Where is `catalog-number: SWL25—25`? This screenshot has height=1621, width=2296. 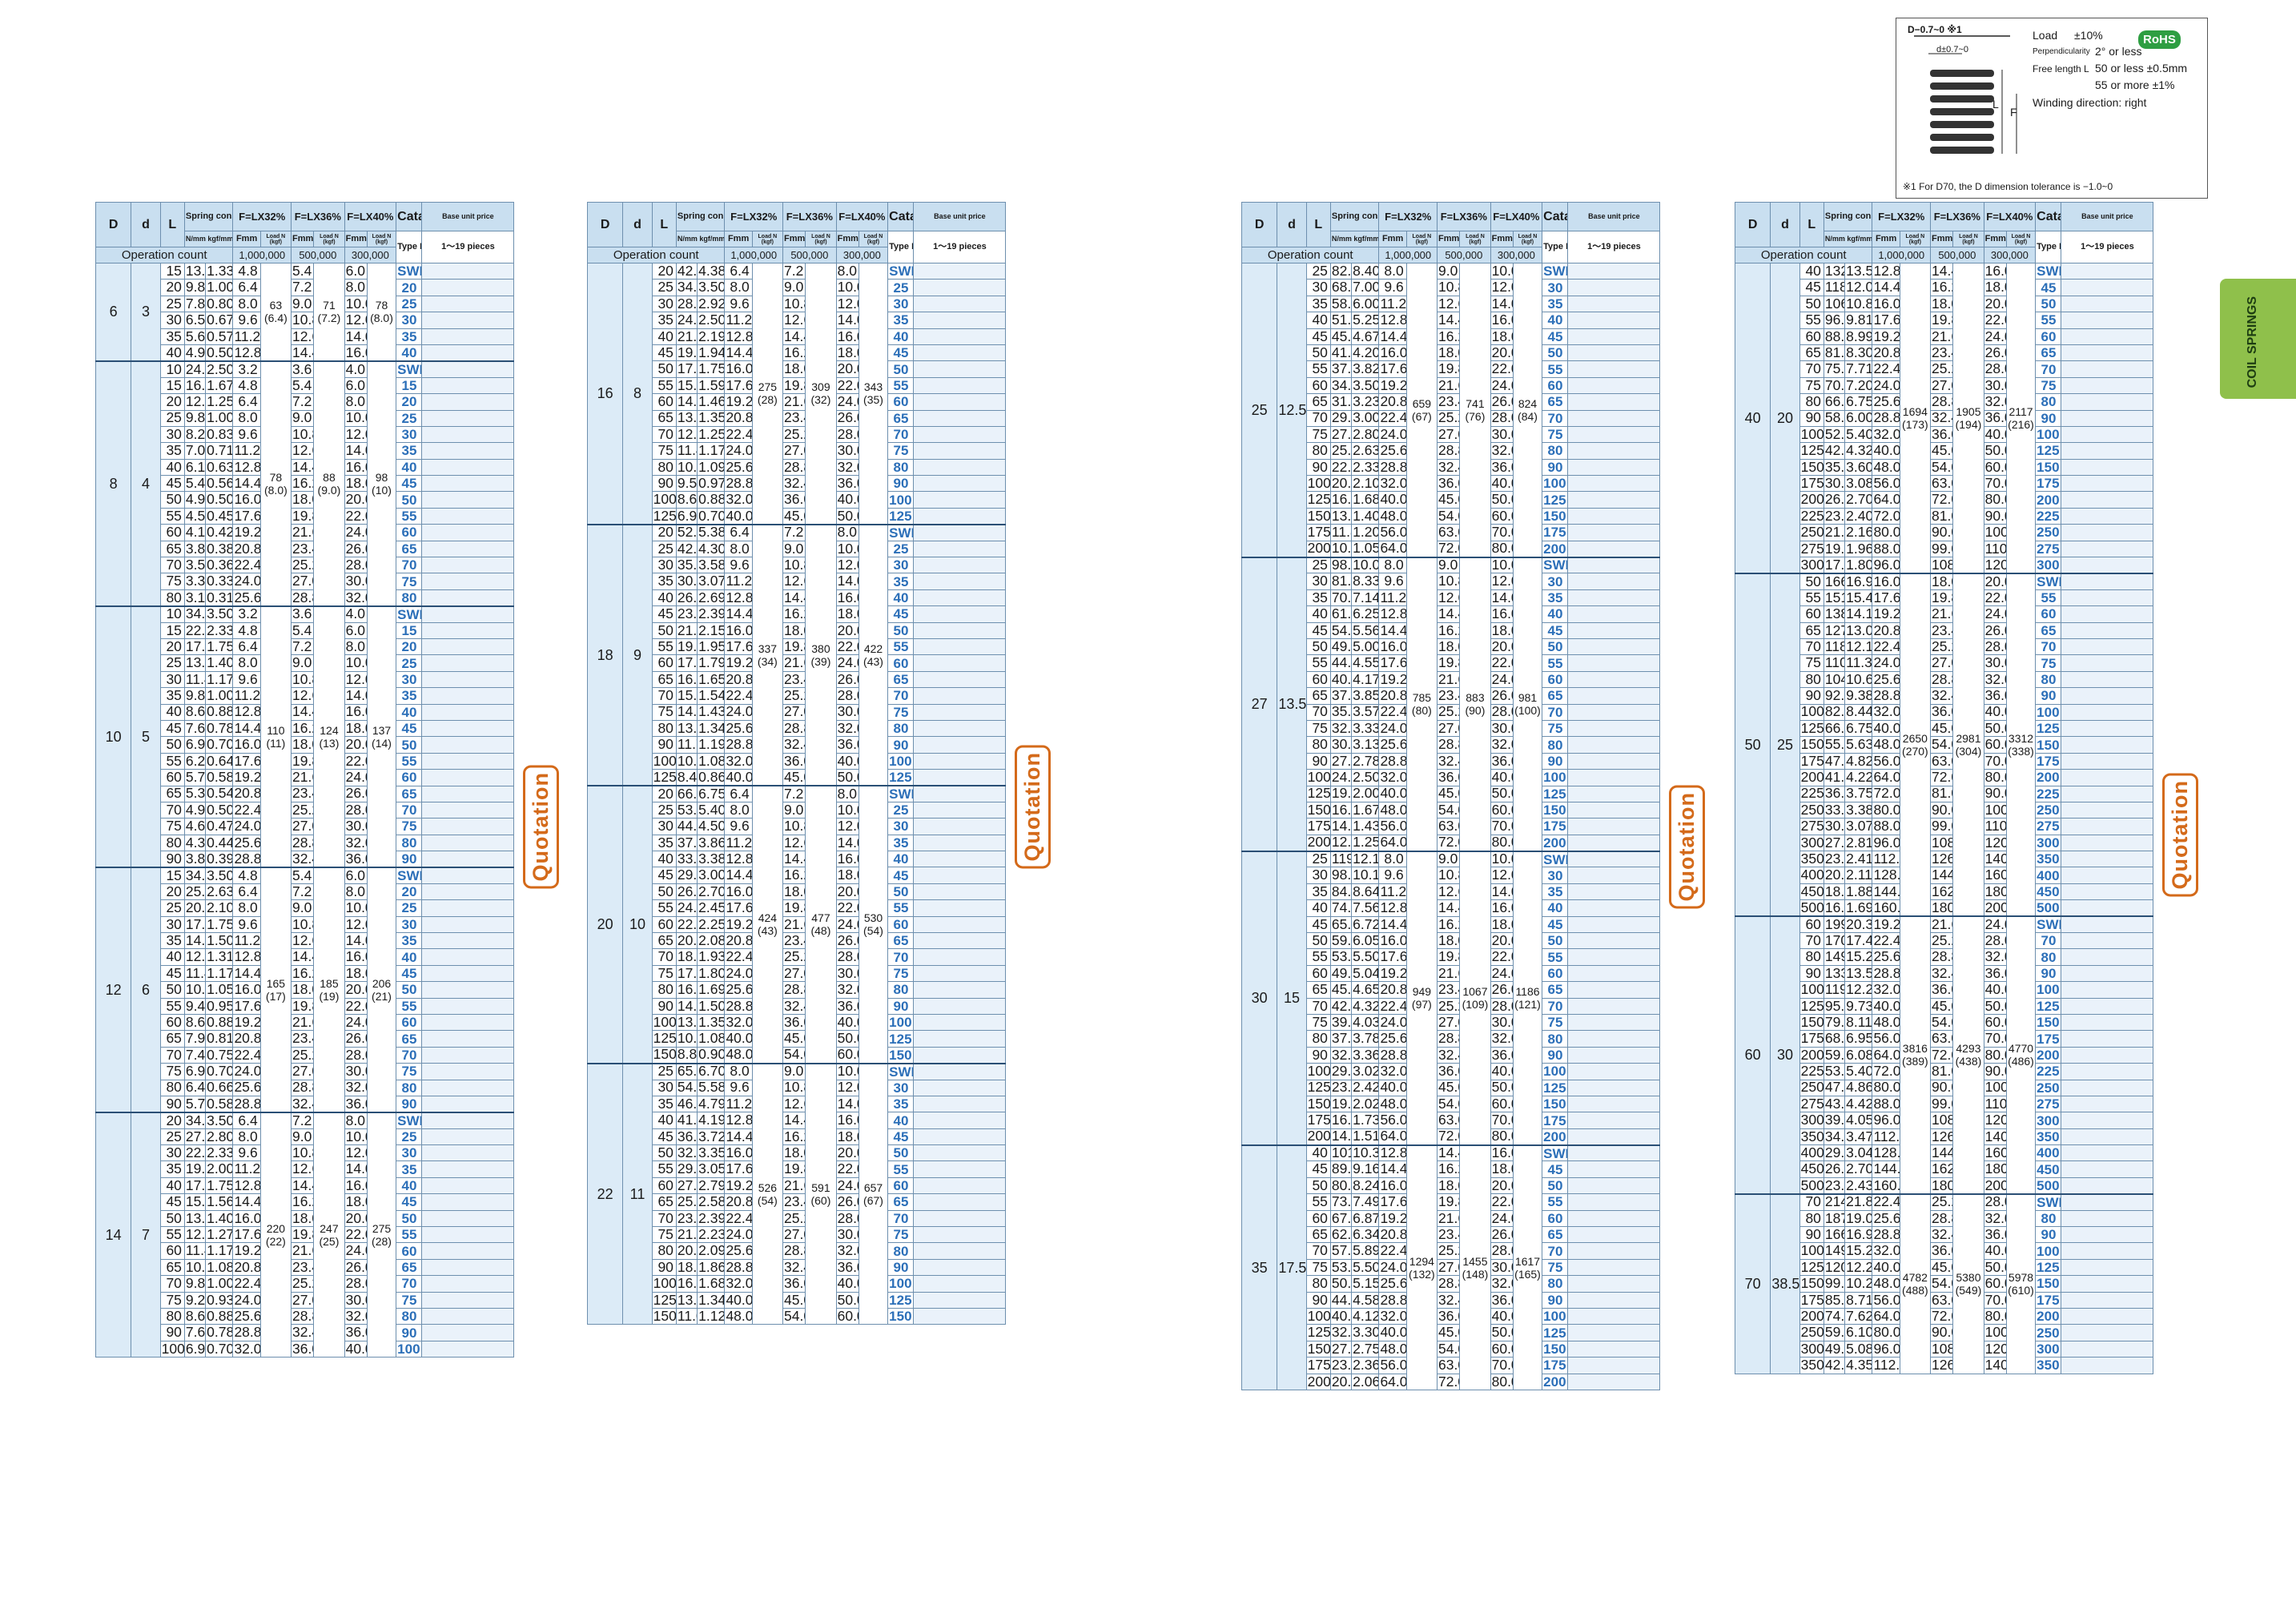
catalog-number: SWL25—25 is located at coordinates (1555, 271).